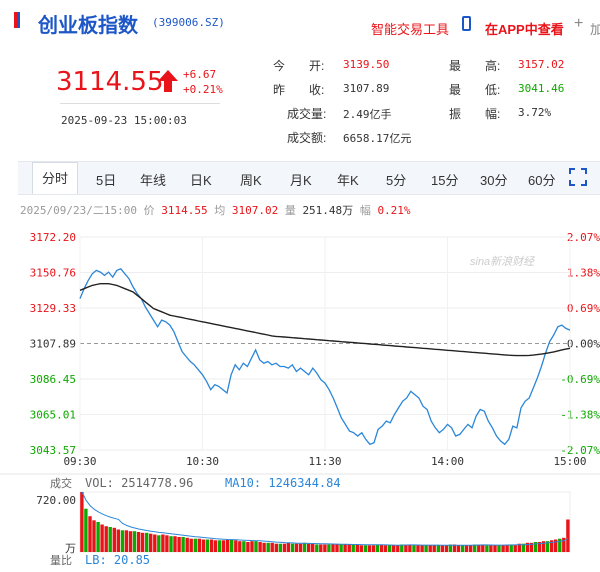 Image resolution: width=600 pixels, height=572 pixels. What do you see at coordinates (201, 180) in the screenshot?
I see `tab-daily-k: 日K` at bounding box center [201, 180].